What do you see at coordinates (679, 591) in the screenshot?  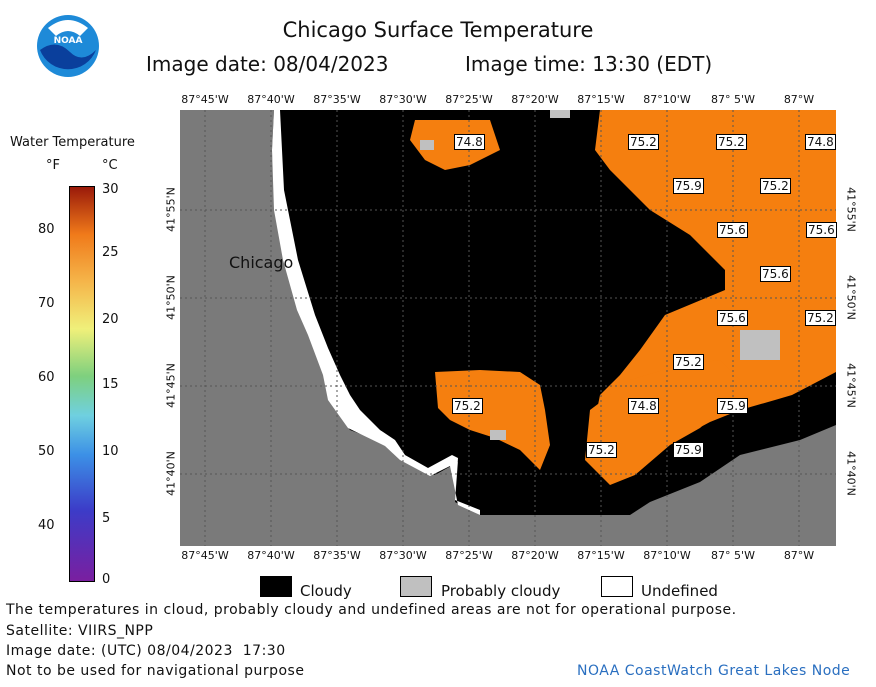 I see `legend-undefined-label: Undefined` at bounding box center [679, 591].